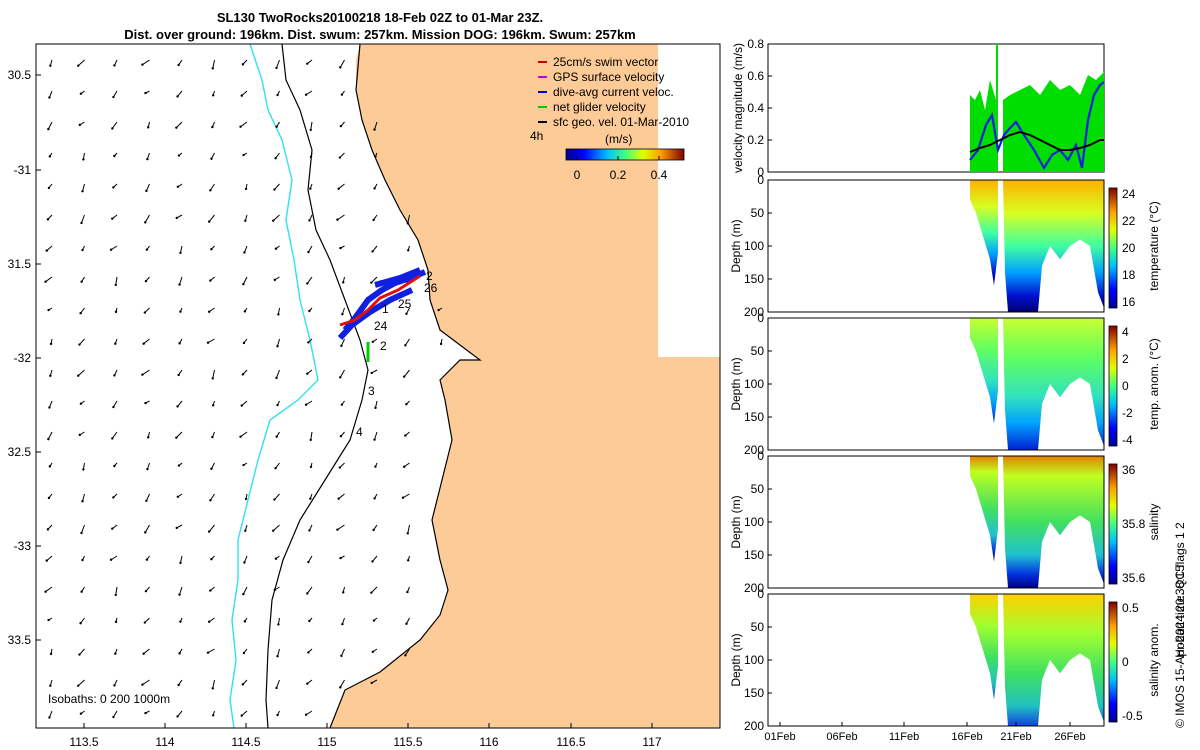 The image size is (1200, 750). I want to click on colorbar-tick-label: 0.2, so click(618, 175).